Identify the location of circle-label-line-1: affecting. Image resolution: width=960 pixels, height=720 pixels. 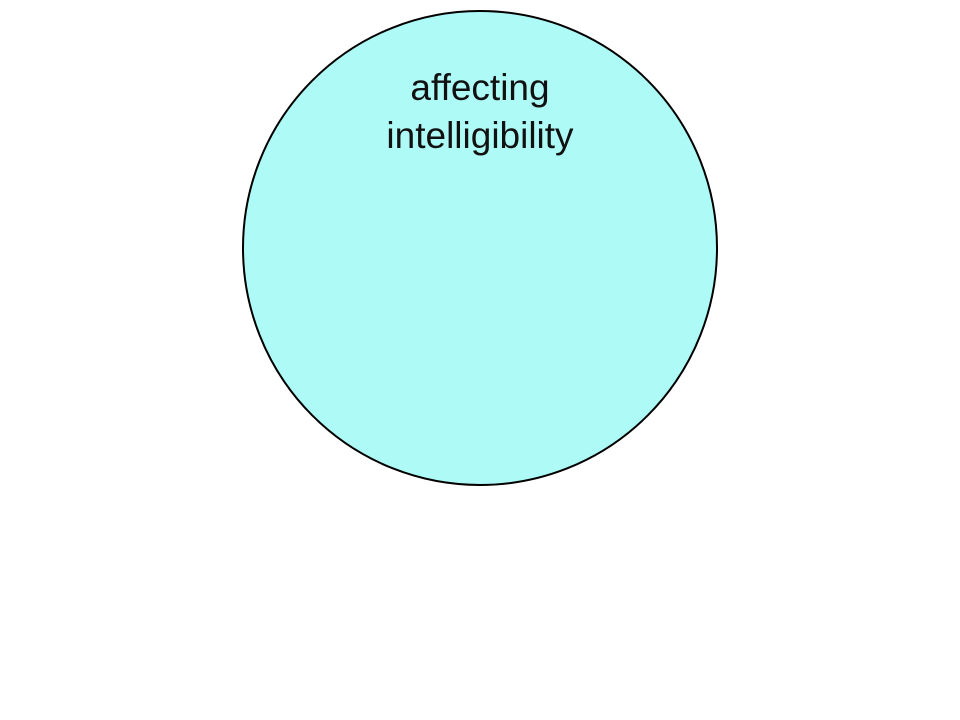
(480, 87).